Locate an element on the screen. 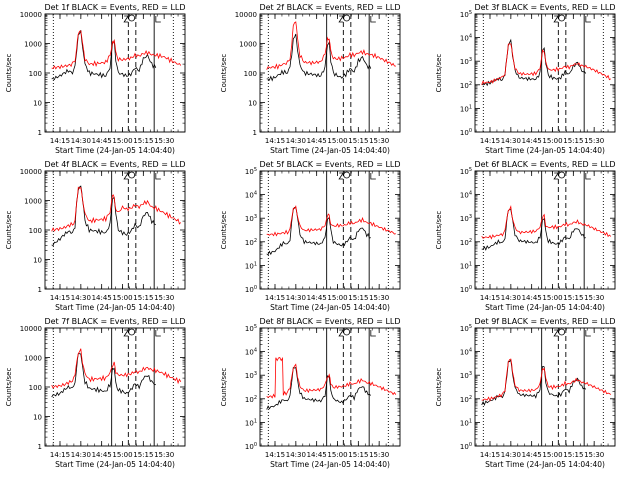 The height and width of the screenshot is (480, 640). chart-title: Det 8f BLACK = Events, RED = LLD is located at coordinates (329, 321).